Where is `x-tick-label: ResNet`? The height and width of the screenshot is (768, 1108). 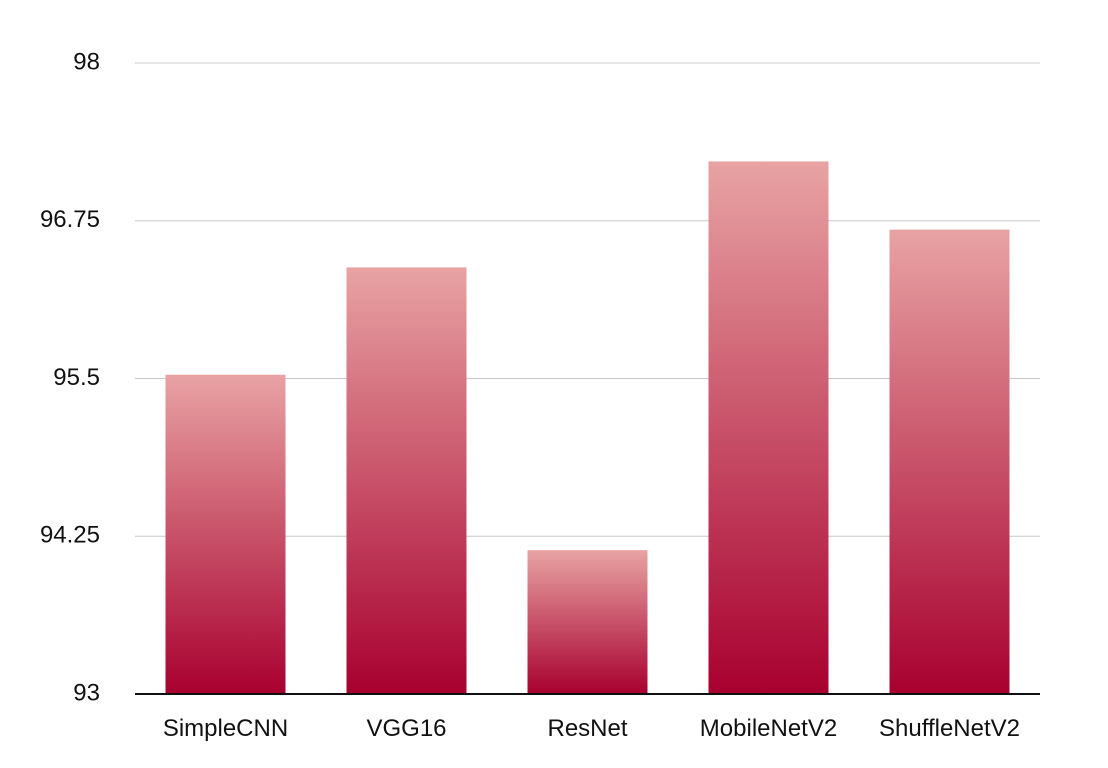 x-tick-label: ResNet is located at coordinates (587, 728).